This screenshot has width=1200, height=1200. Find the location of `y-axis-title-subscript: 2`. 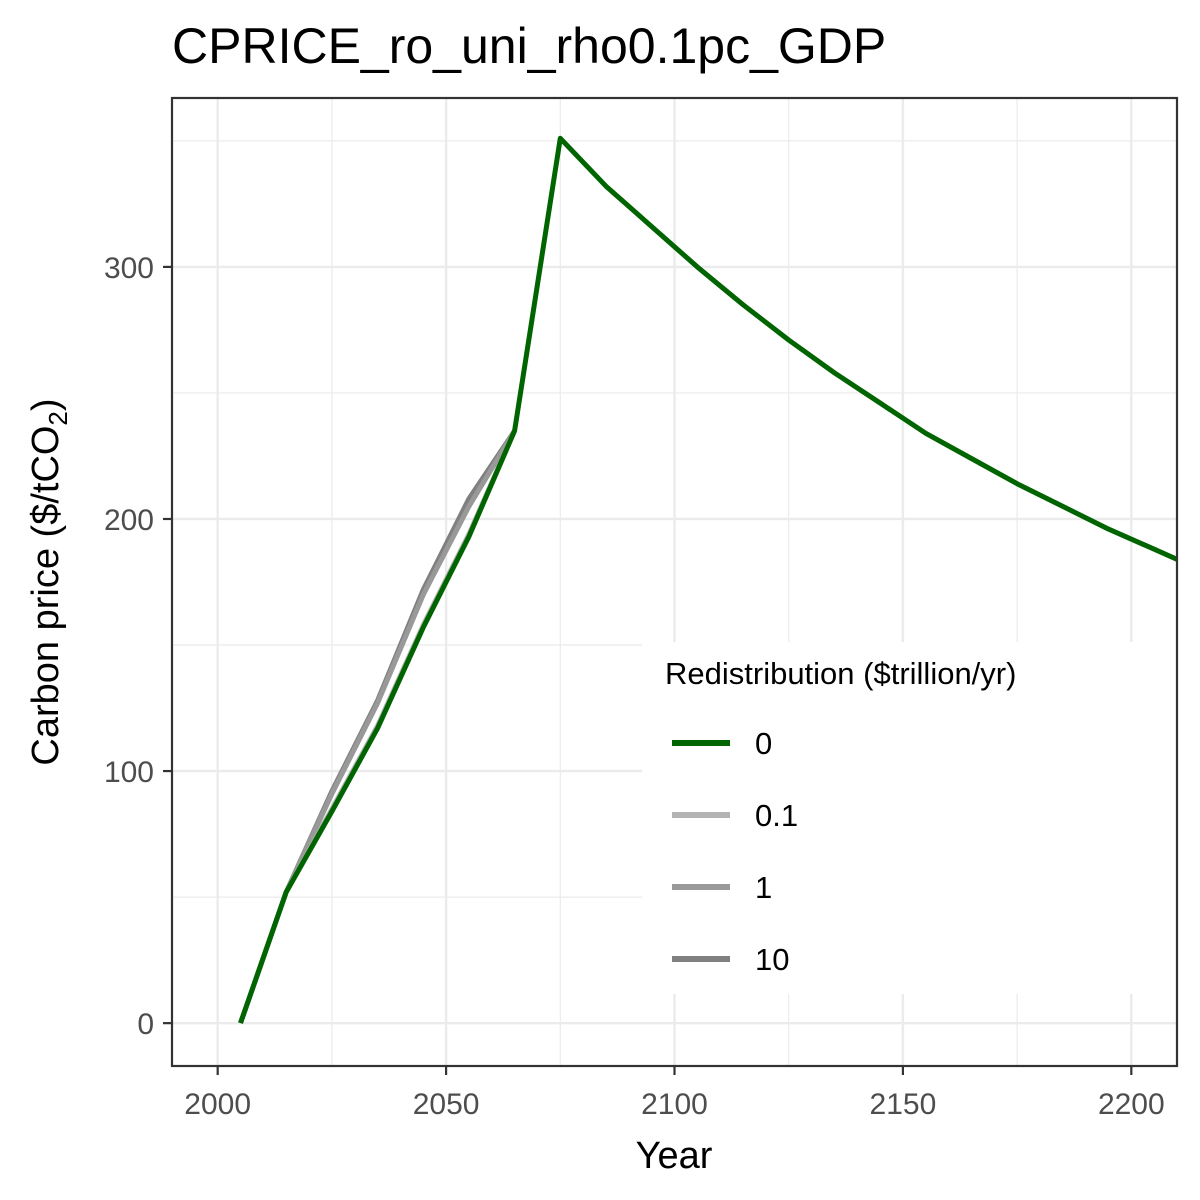

y-axis-title-subscript: 2 is located at coordinates (58, 418).